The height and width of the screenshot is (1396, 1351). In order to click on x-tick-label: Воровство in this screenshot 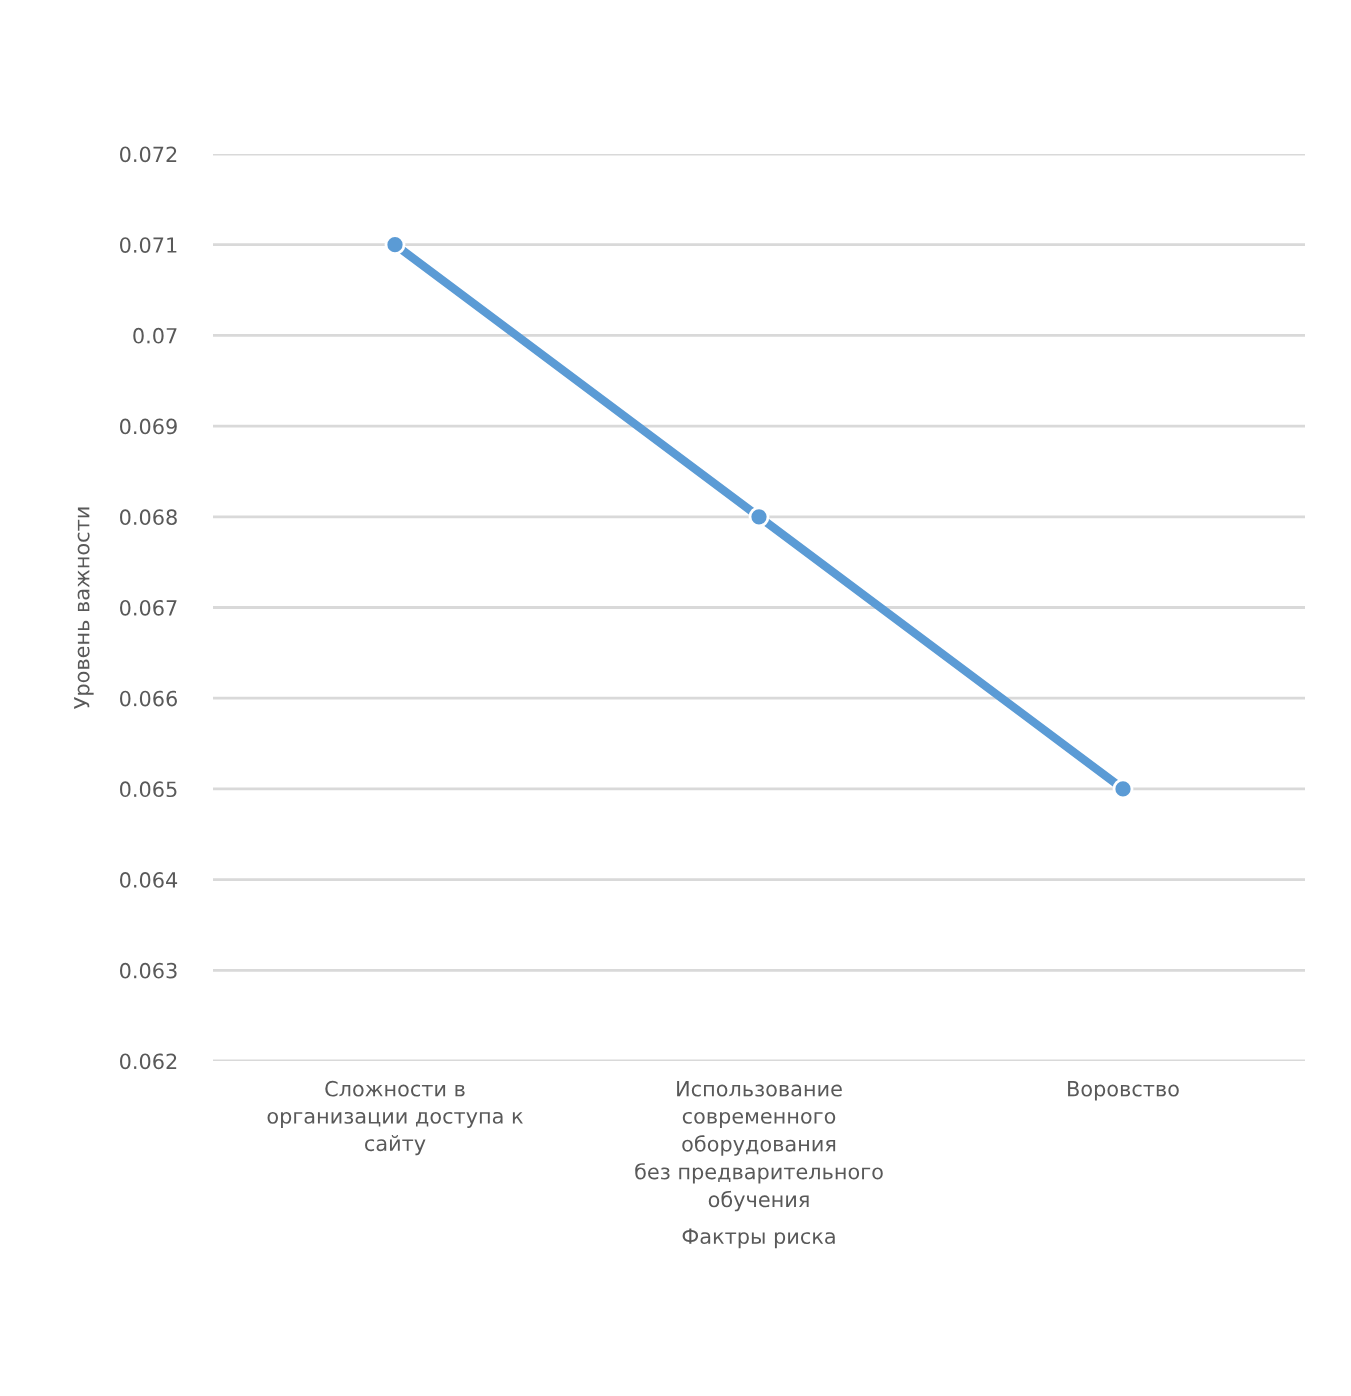, I will do `click(1123, 1091)`.